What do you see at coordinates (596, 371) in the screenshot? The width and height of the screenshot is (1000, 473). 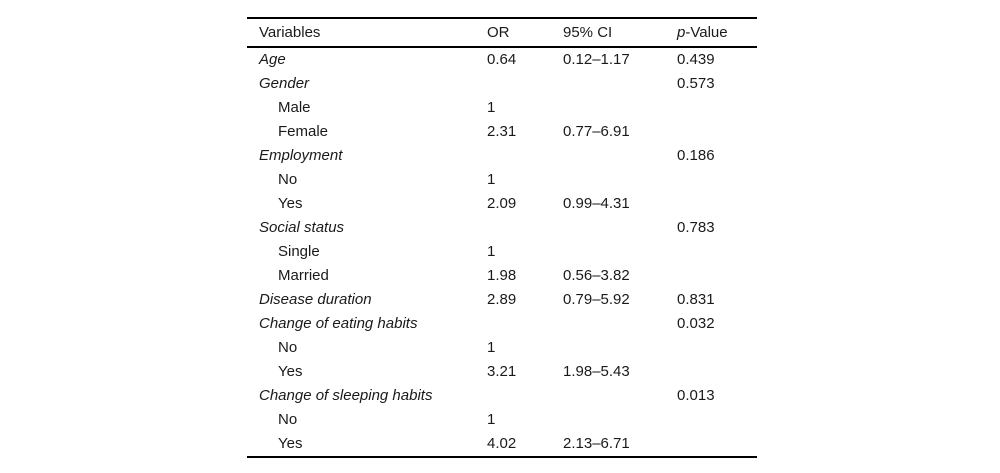 I see `ci-value: 1.98–5.43` at bounding box center [596, 371].